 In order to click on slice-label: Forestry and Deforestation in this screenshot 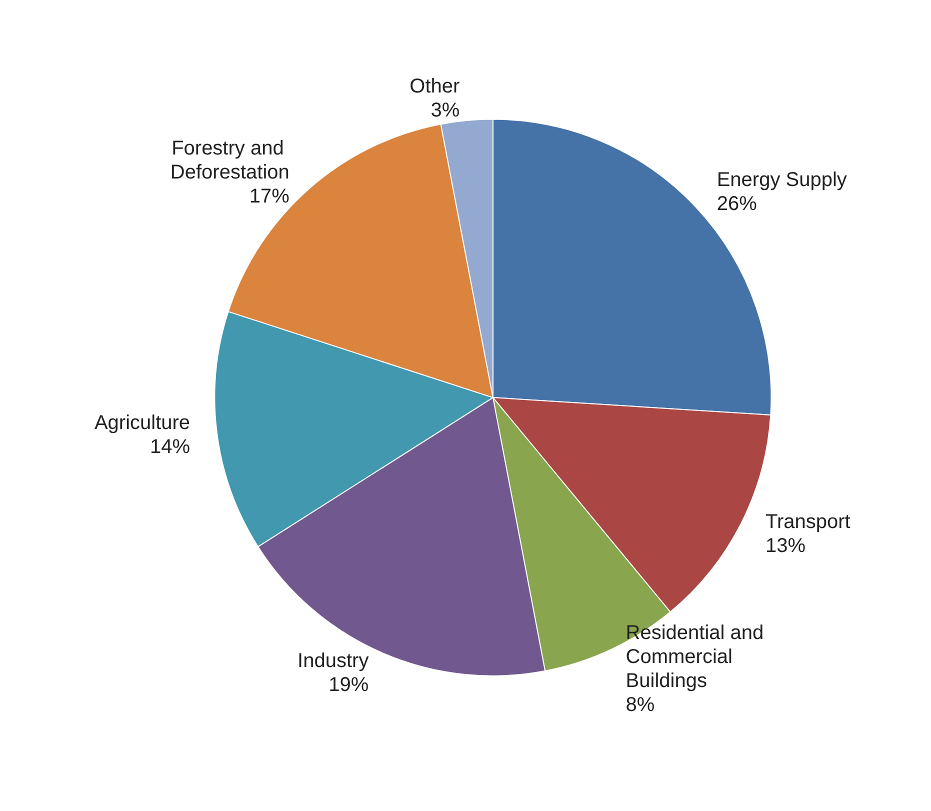, I will do `click(230, 160)`.